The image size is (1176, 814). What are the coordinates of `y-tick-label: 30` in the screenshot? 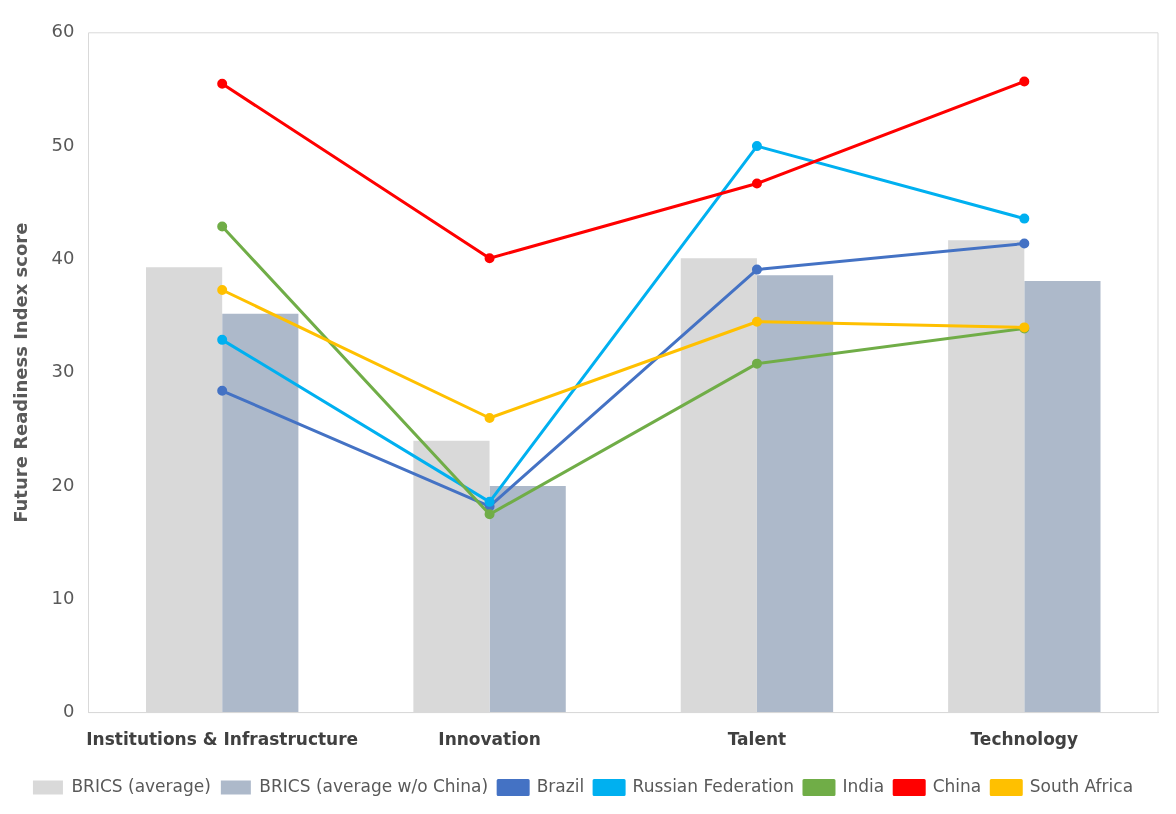 It's located at (63, 371).